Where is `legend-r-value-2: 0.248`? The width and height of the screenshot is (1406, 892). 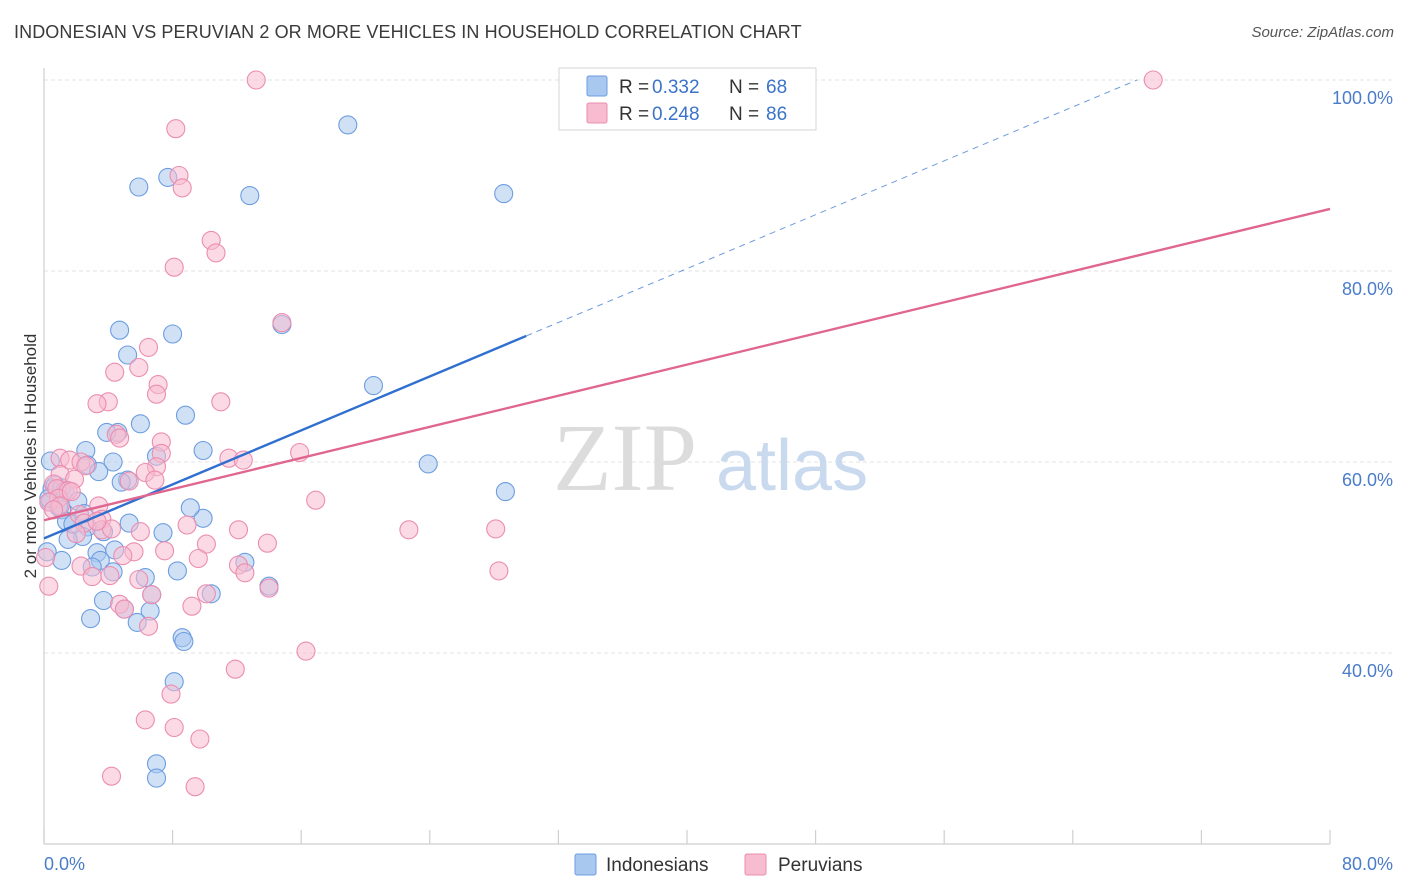
legend-r-value-2: 0.248 is located at coordinates (676, 114).